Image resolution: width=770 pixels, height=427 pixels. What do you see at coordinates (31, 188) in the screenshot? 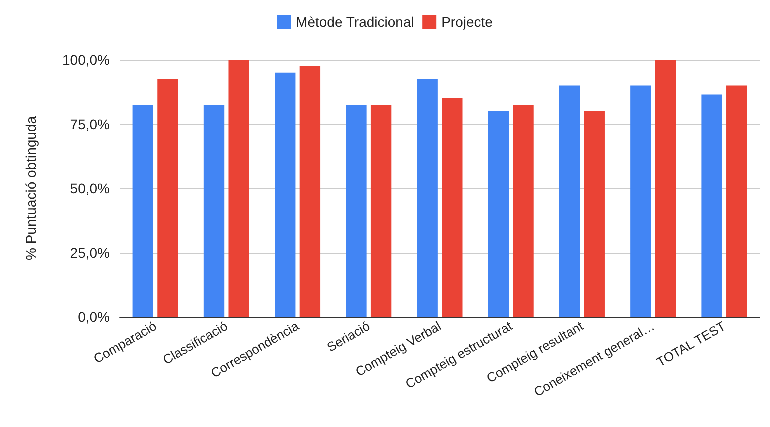
I see `y-axis-title: % Puntuació obtinguda` at bounding box center [31, 188].